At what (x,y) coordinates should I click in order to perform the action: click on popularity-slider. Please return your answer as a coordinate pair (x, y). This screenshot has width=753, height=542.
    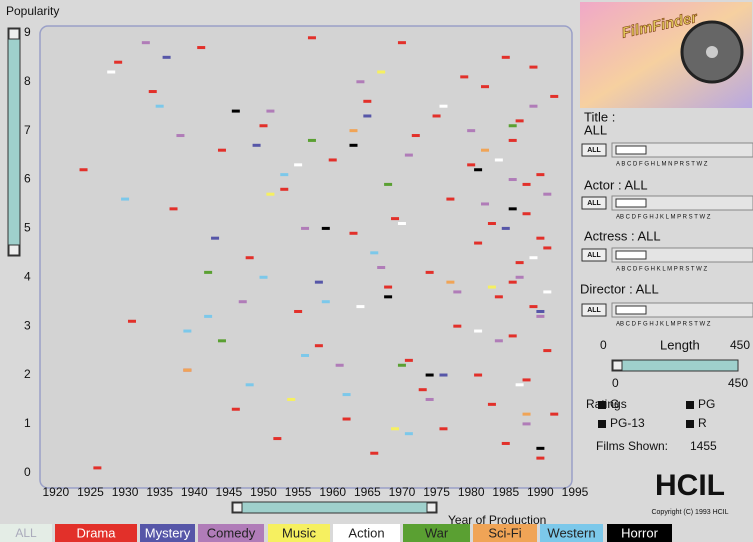
    Looking at the image, I should click on (14, 142).